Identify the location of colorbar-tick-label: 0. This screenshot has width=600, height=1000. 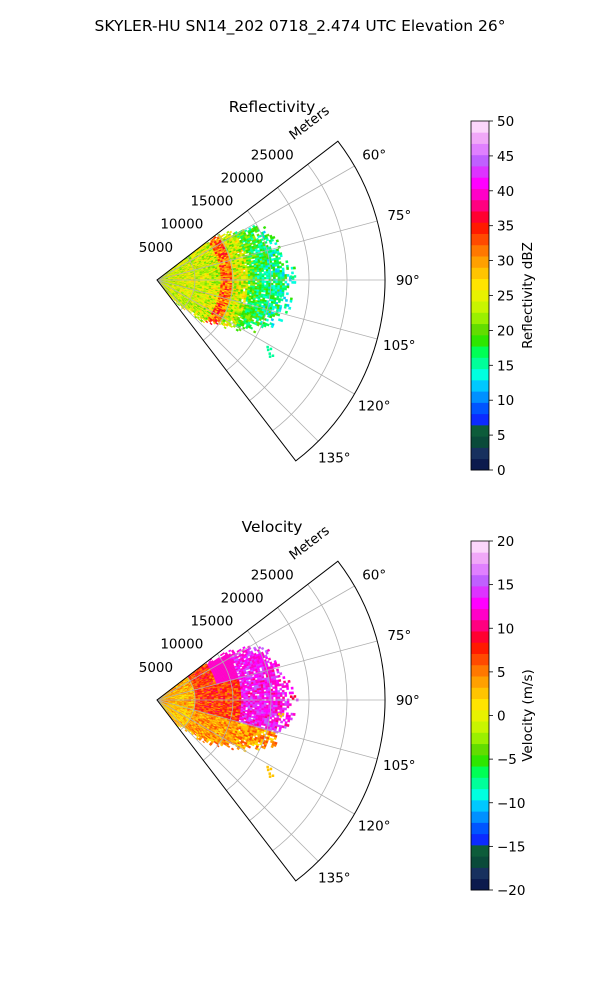
(501, 471).